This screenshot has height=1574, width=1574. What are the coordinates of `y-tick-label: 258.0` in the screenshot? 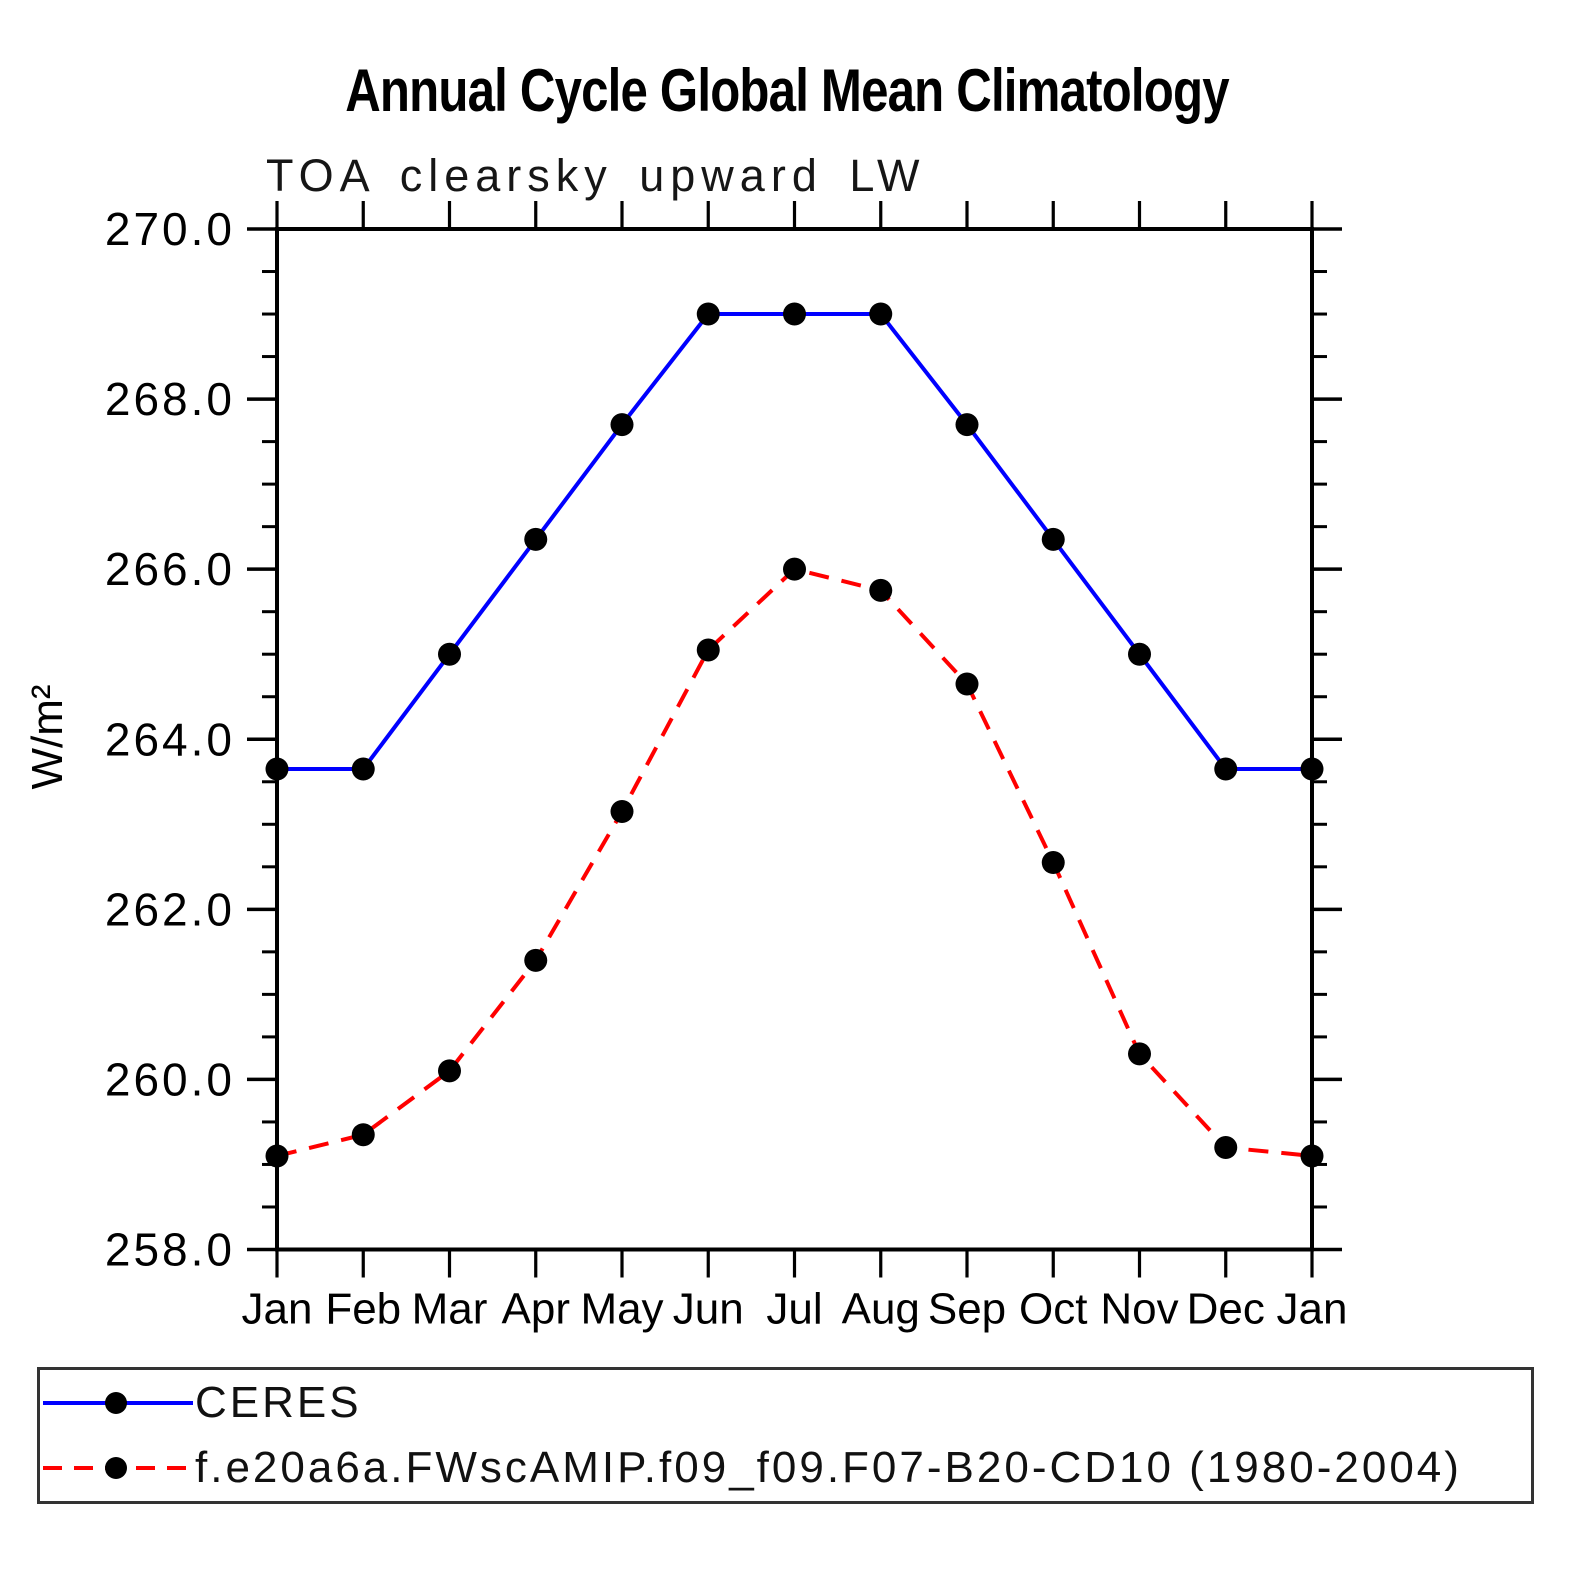 It's located at (170, 1250).